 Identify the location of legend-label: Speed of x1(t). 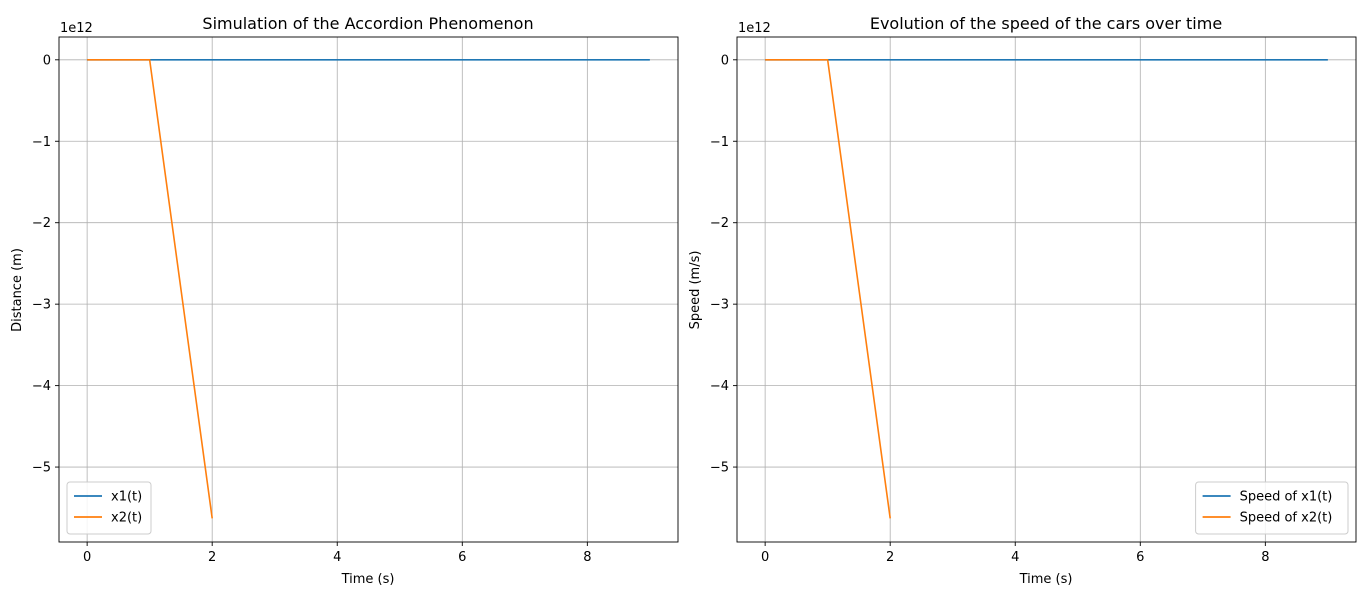
(1286, 497).